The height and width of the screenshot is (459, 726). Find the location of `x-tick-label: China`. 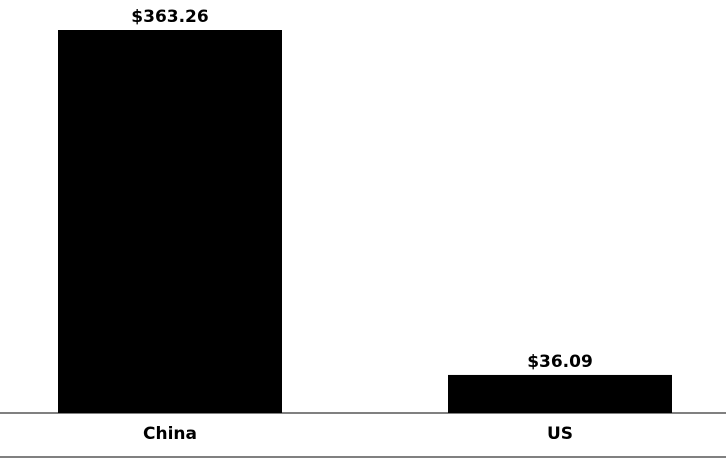

x-tick-label: China is located at coordinates (170, 434).